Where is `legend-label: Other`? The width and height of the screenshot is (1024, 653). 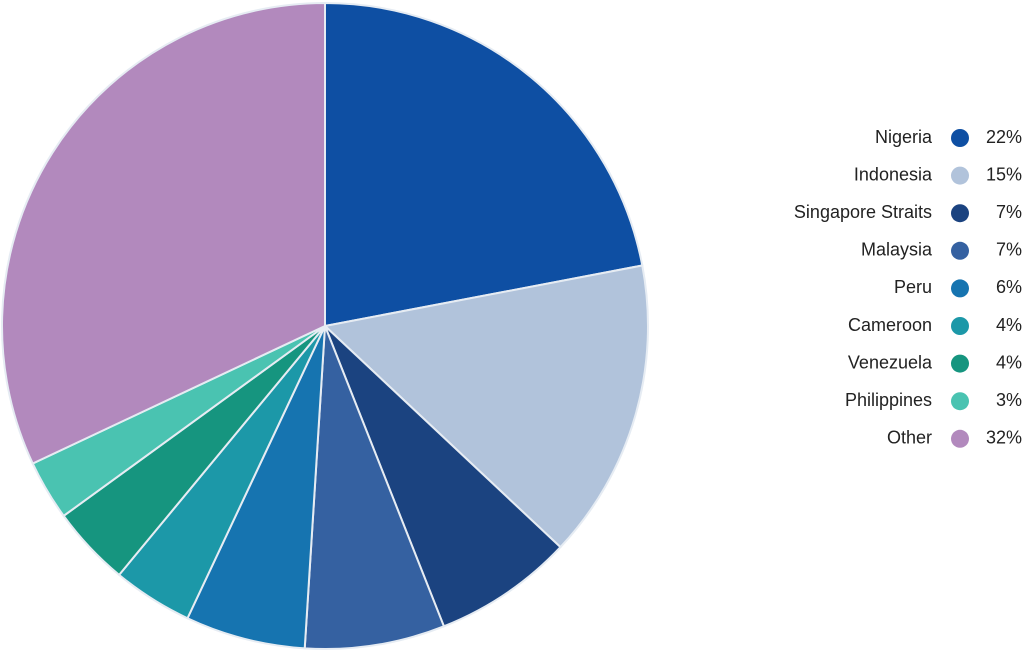 legend-label: Other is located at coordinates (909, 438).